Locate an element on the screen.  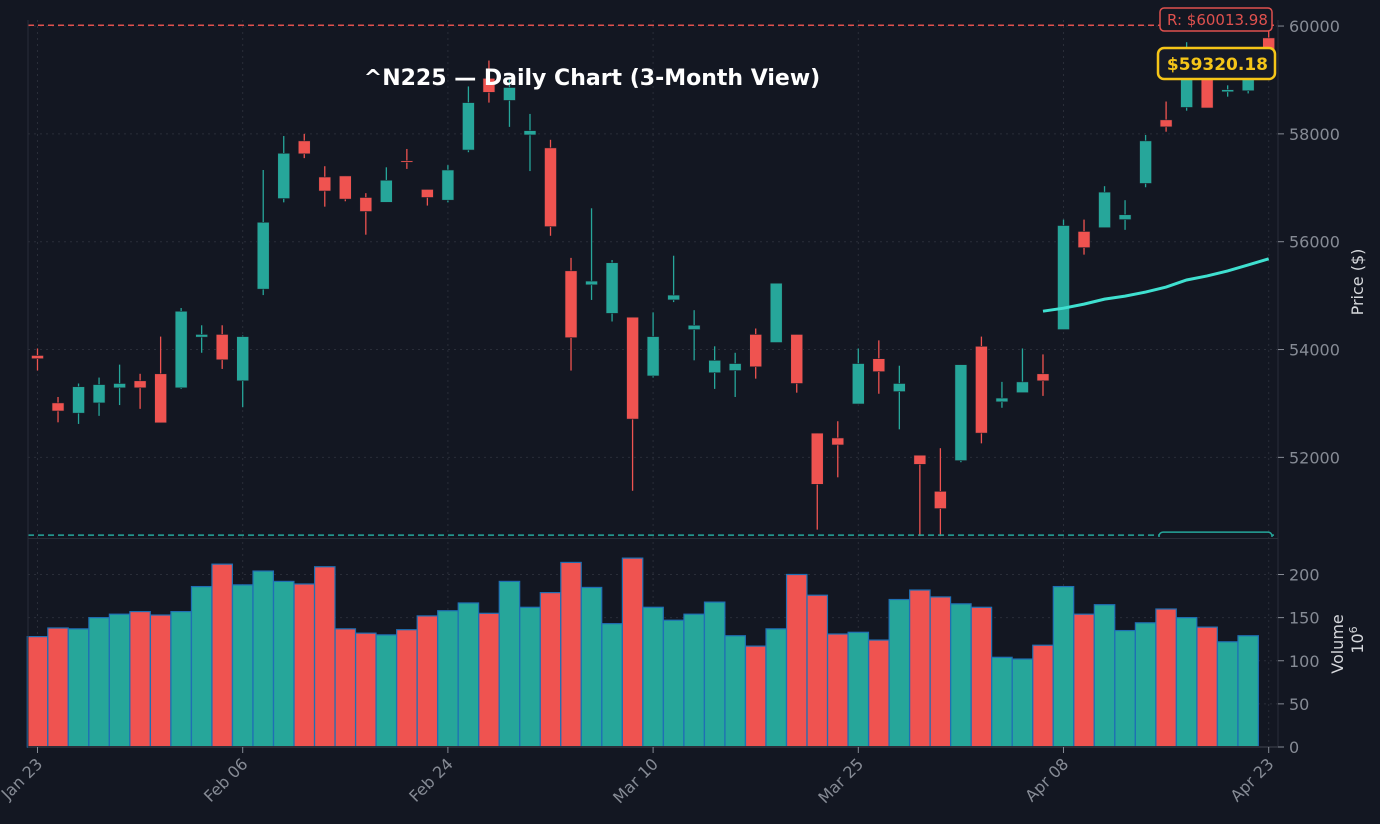
volume-tick-label: 0 is located at coordinates (1294, 747).